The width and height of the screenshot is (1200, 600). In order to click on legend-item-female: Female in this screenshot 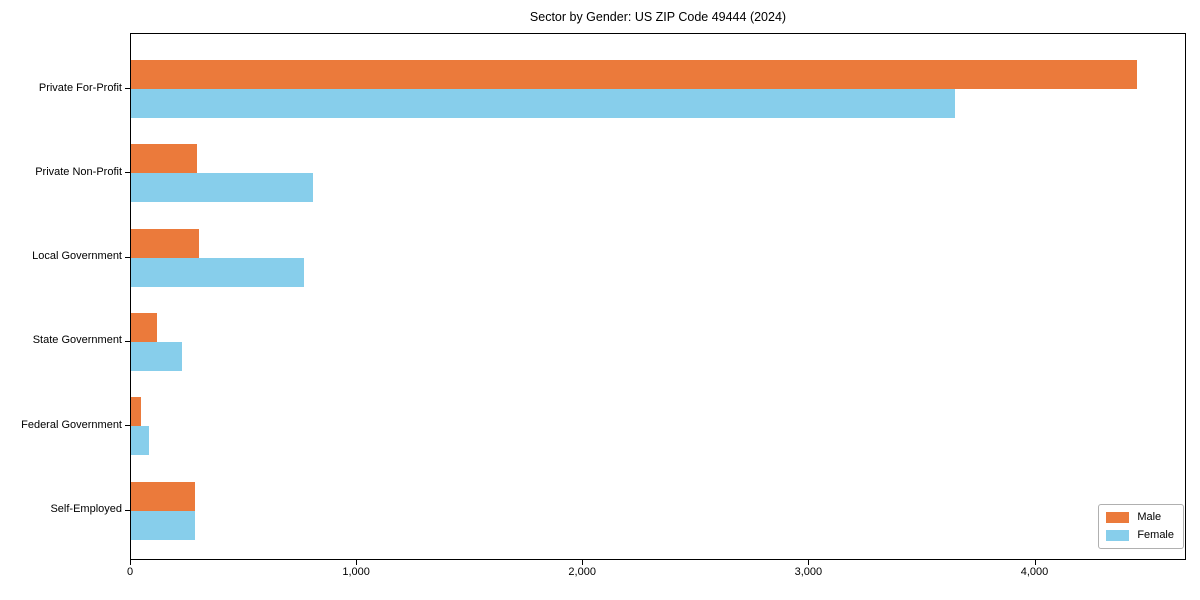, I will do `click(1140, 535)`.